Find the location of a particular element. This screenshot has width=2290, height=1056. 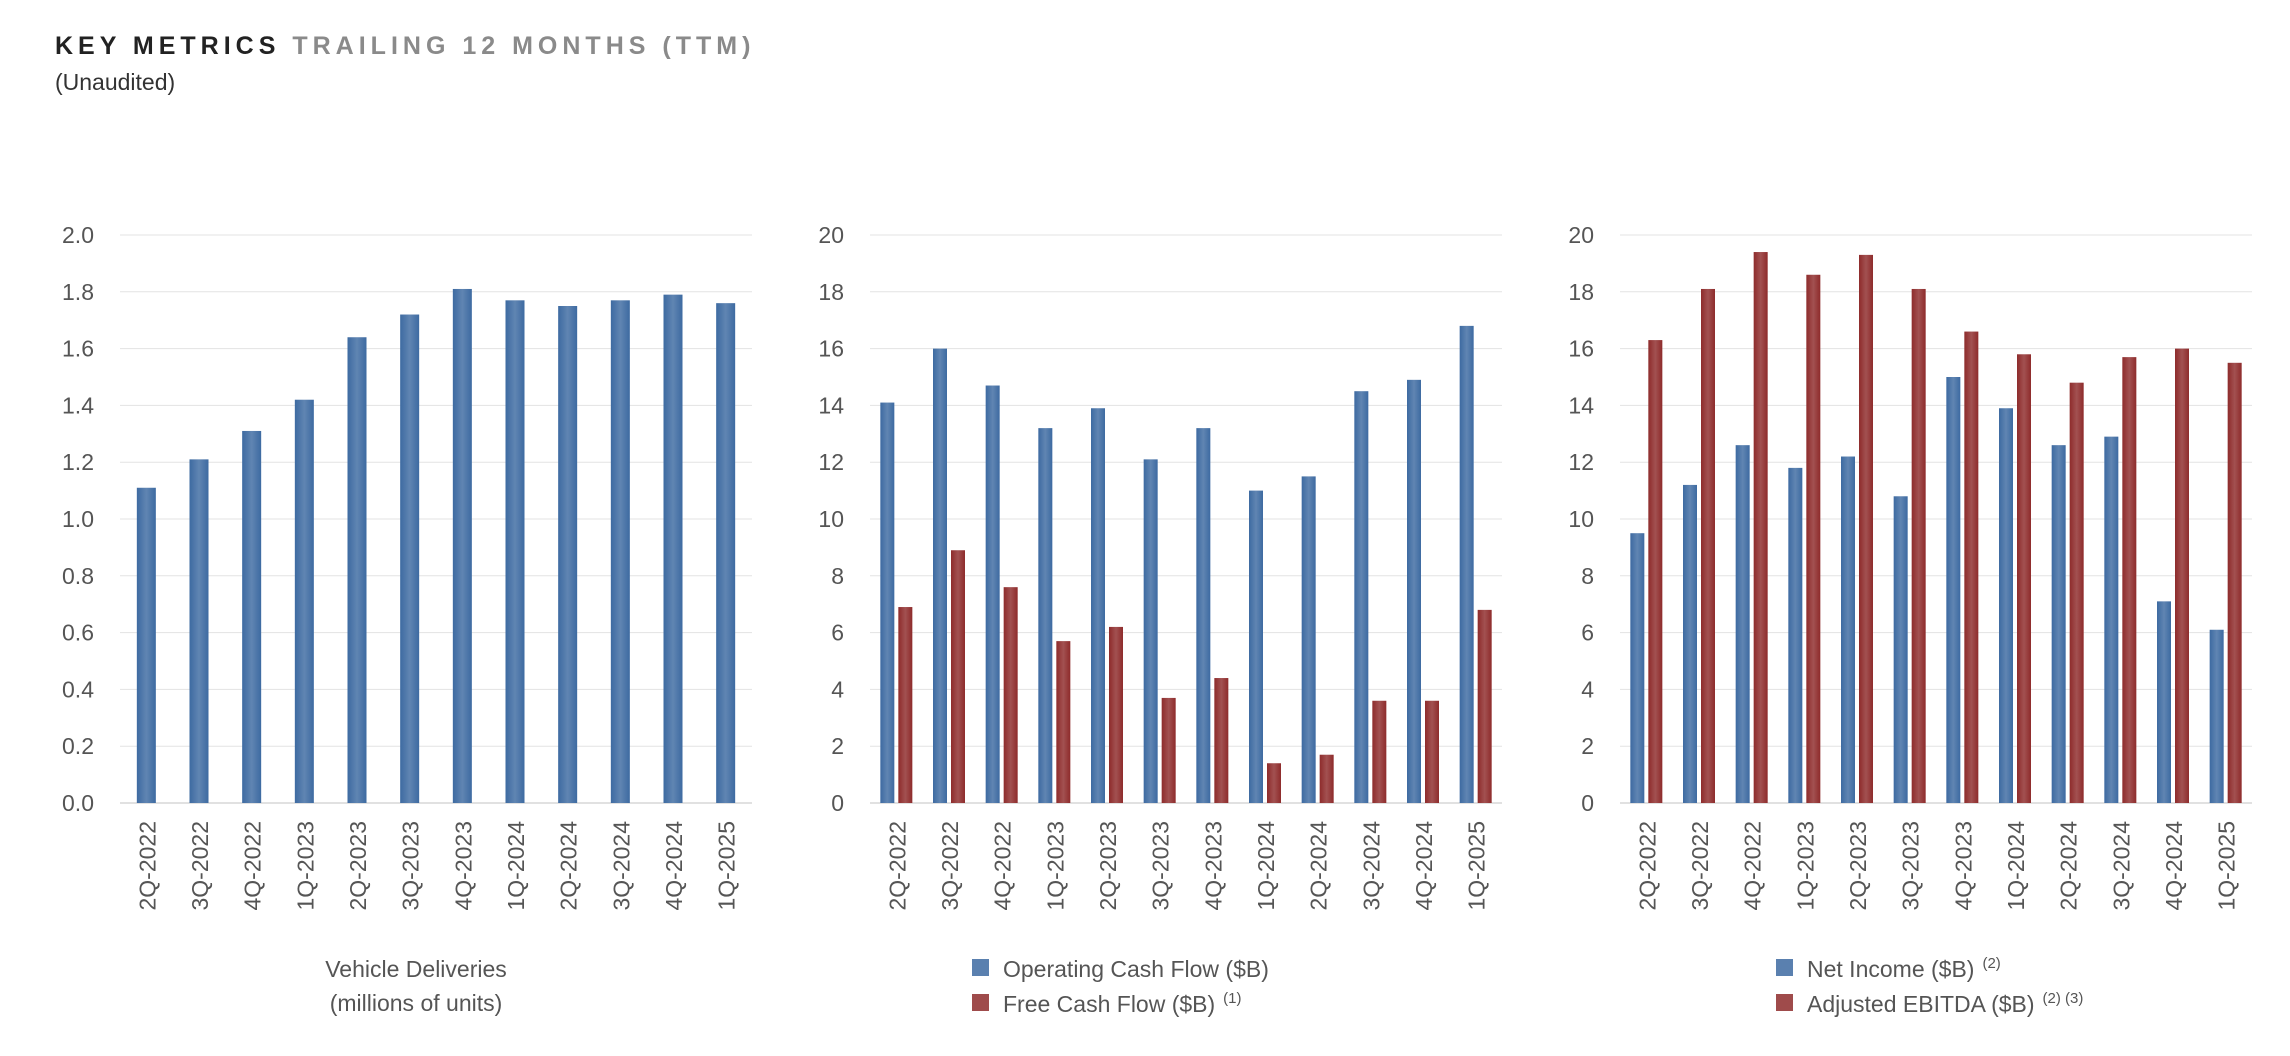

y-tick-label: 1.8 is located at coordinates (78, 292).